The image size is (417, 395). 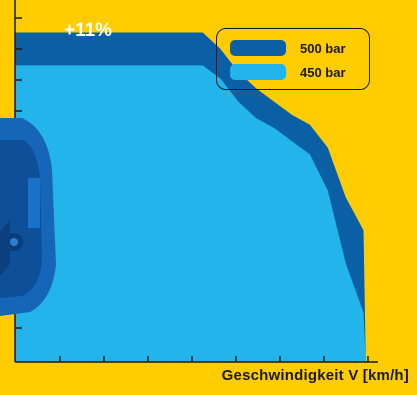 I want to click on legend-item-450: 450 bar, so click(x=288, y=72).